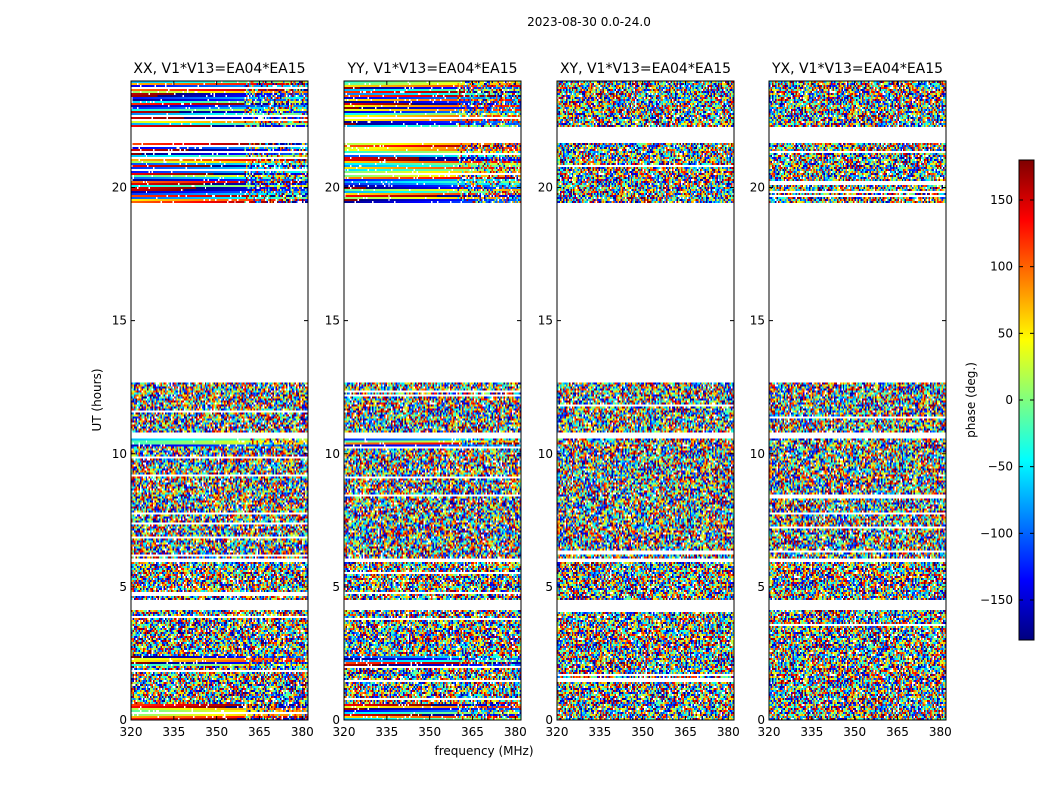 This screenshot has height=800, width=1050. Describe the element at coordinates (589, 22) in the screenshot. I see `figure-title: 2023-08-30 0.0-24.0` at that location.